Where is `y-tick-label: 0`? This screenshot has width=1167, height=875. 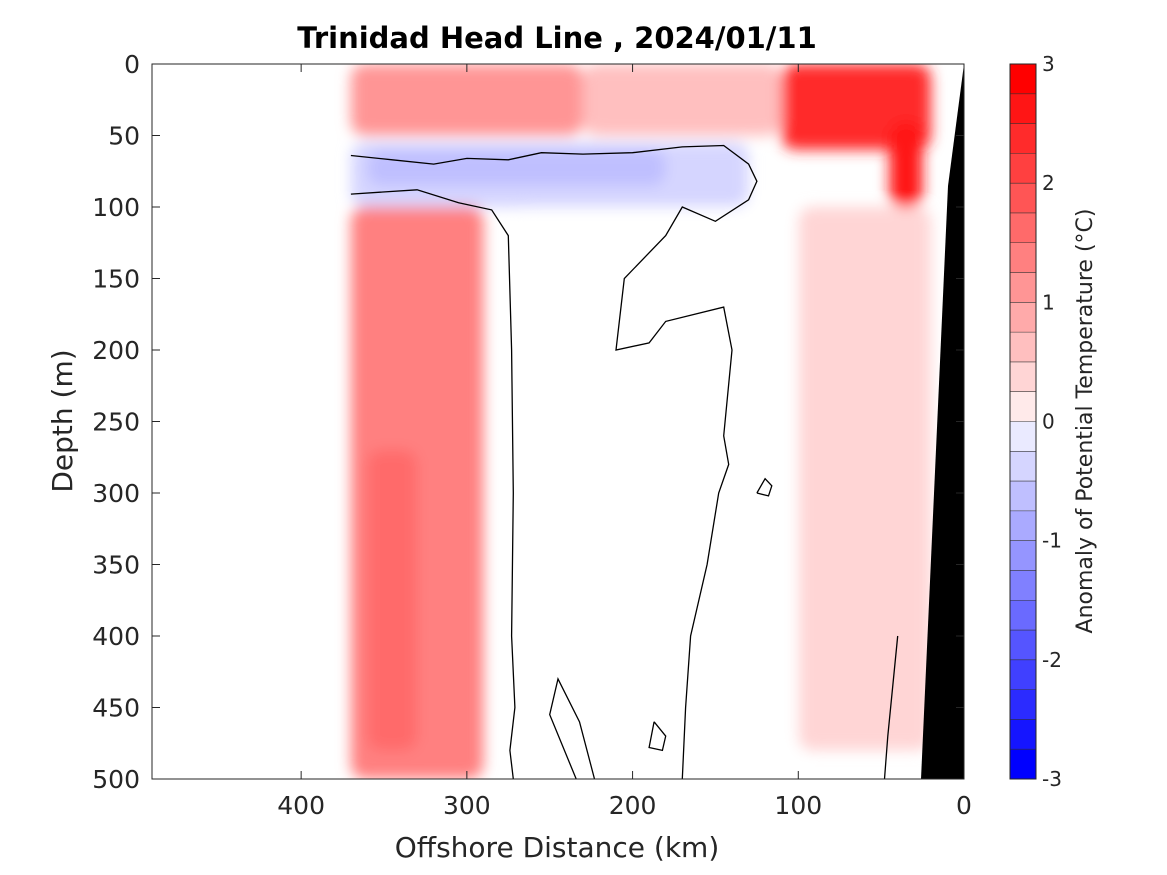
y-tick-label: 0 is located at coordinates (132, 64).